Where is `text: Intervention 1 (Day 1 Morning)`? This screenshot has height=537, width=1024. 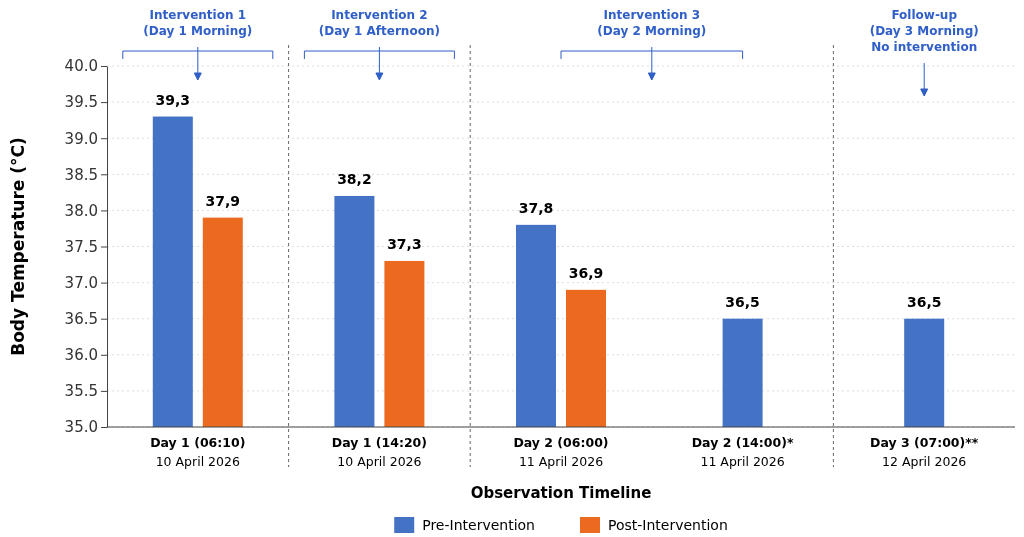 text: Intervention 1 (Day 1 Morning) is located at coordinates (198, 23).